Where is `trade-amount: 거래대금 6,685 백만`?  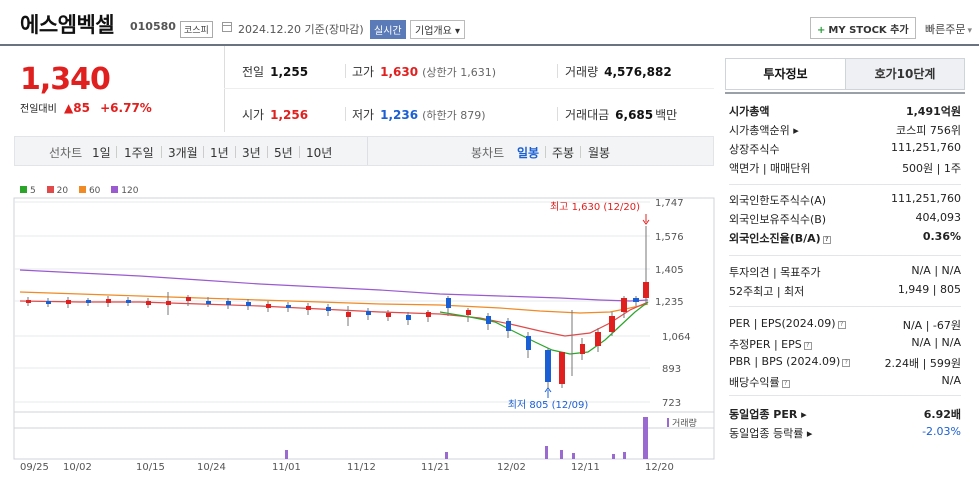 trade-amount: 거래대금 6,685 백만 is located at coordinates (621, 115).